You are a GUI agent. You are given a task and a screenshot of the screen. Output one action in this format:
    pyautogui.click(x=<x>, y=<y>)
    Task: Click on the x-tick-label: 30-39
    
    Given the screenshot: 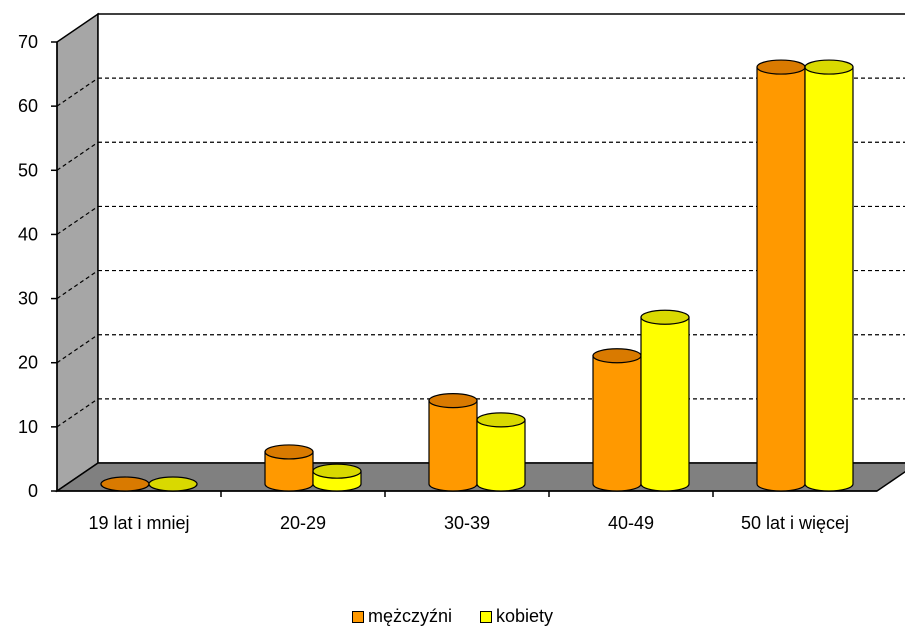 What is the action you would take?
    pyautogui.click(x=467, y=523)
    